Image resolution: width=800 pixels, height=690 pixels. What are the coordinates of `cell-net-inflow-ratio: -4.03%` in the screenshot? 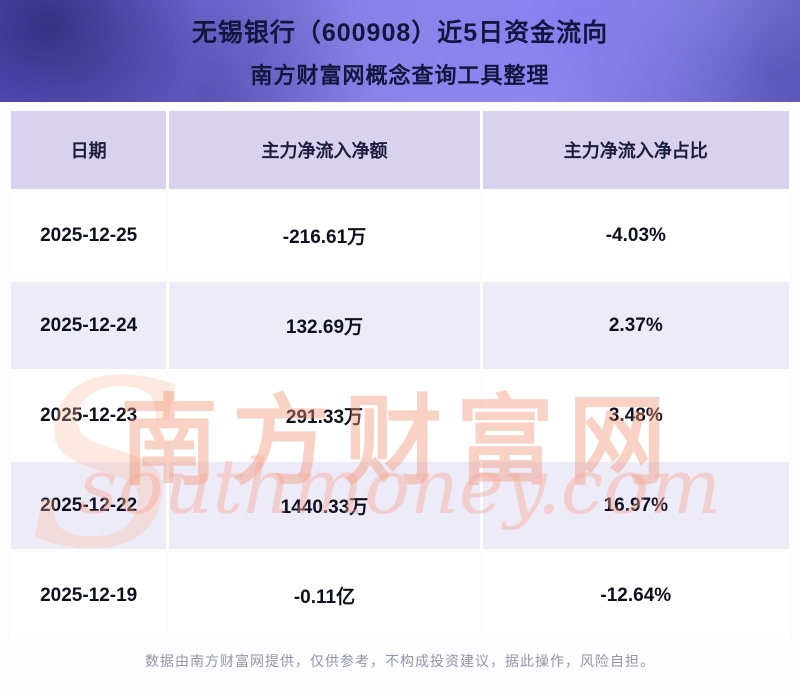 It's located at (635, 235).